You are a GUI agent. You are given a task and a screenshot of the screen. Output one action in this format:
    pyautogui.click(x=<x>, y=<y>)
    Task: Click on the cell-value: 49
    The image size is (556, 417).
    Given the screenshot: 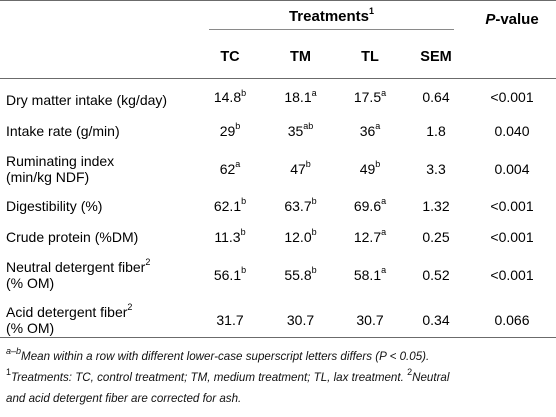 What is the action you would take?
    pyautogui.click(x=367, y=168)
    